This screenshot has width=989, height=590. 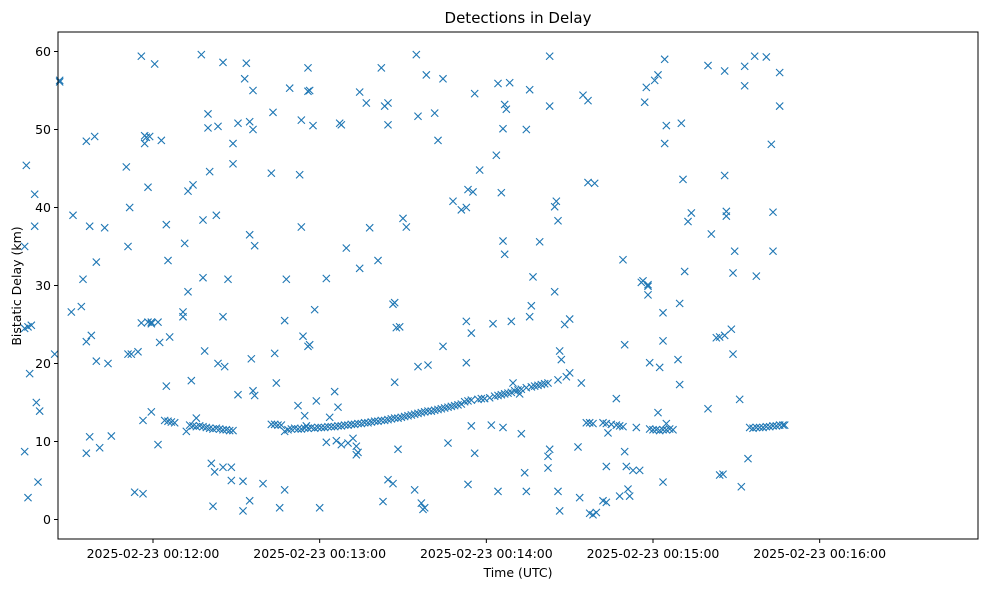 I want to click on x-tick-label: 2025-02-23 00:13:00, so click(x=319, y=553).